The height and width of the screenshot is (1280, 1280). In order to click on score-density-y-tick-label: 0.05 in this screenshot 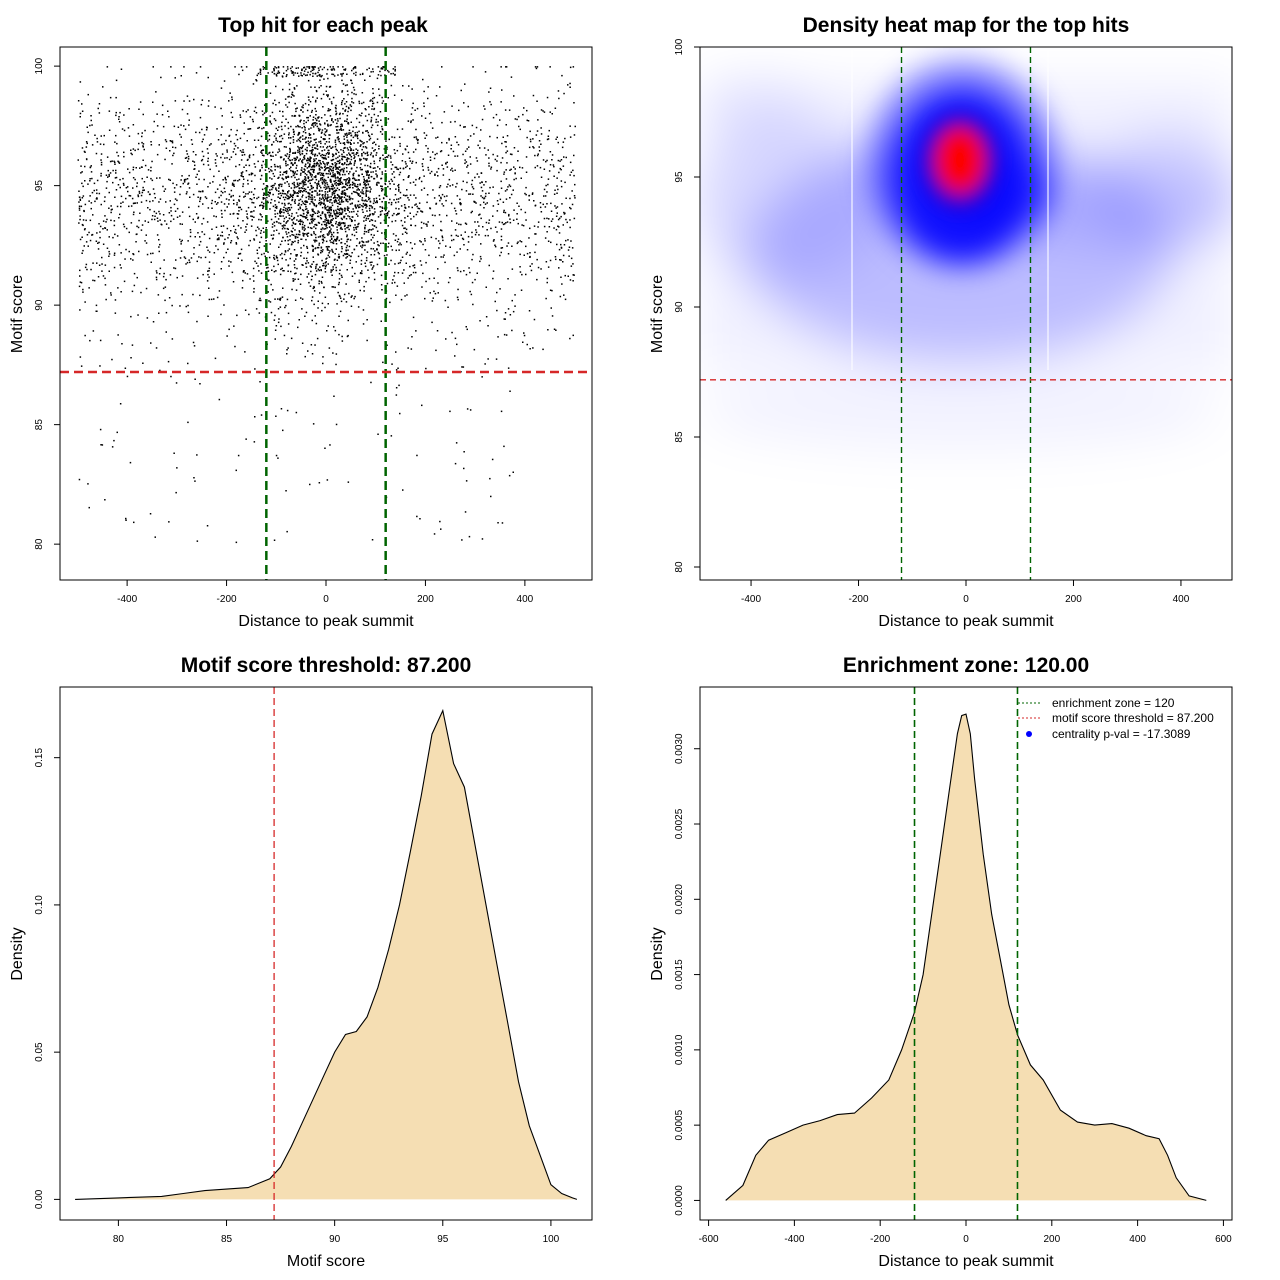, I will do `click(39, 1052)`.